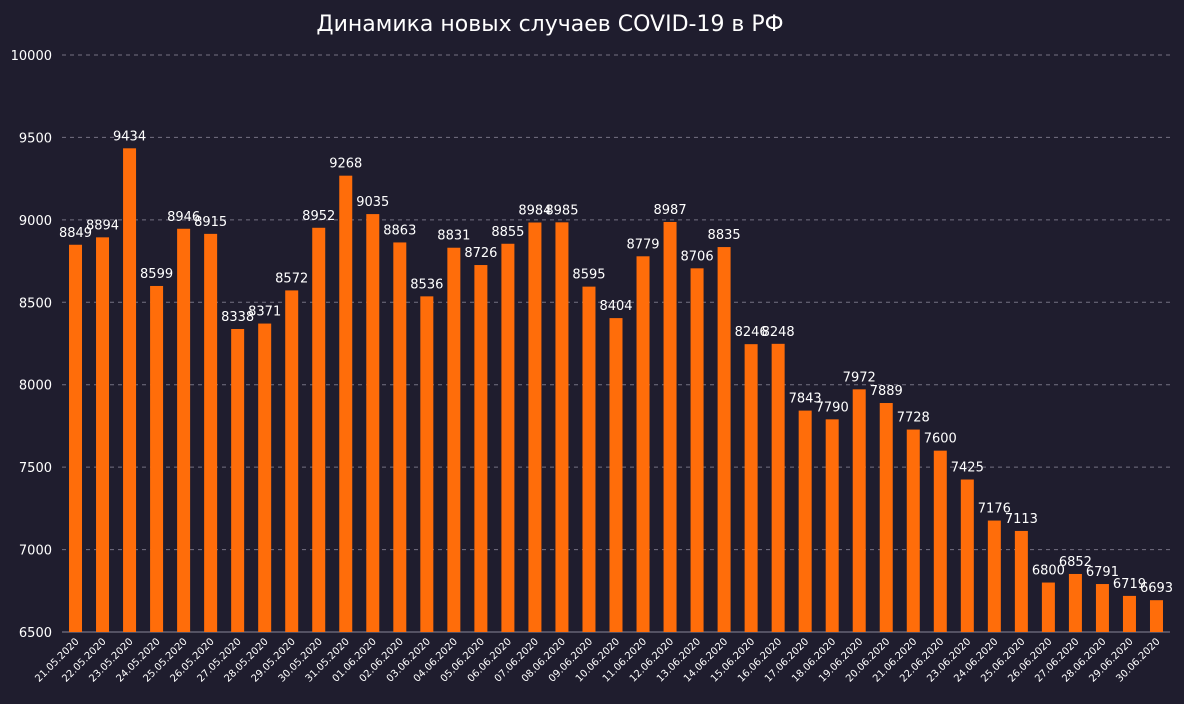  I want to click on data-label: 8849, so click(75, 233).